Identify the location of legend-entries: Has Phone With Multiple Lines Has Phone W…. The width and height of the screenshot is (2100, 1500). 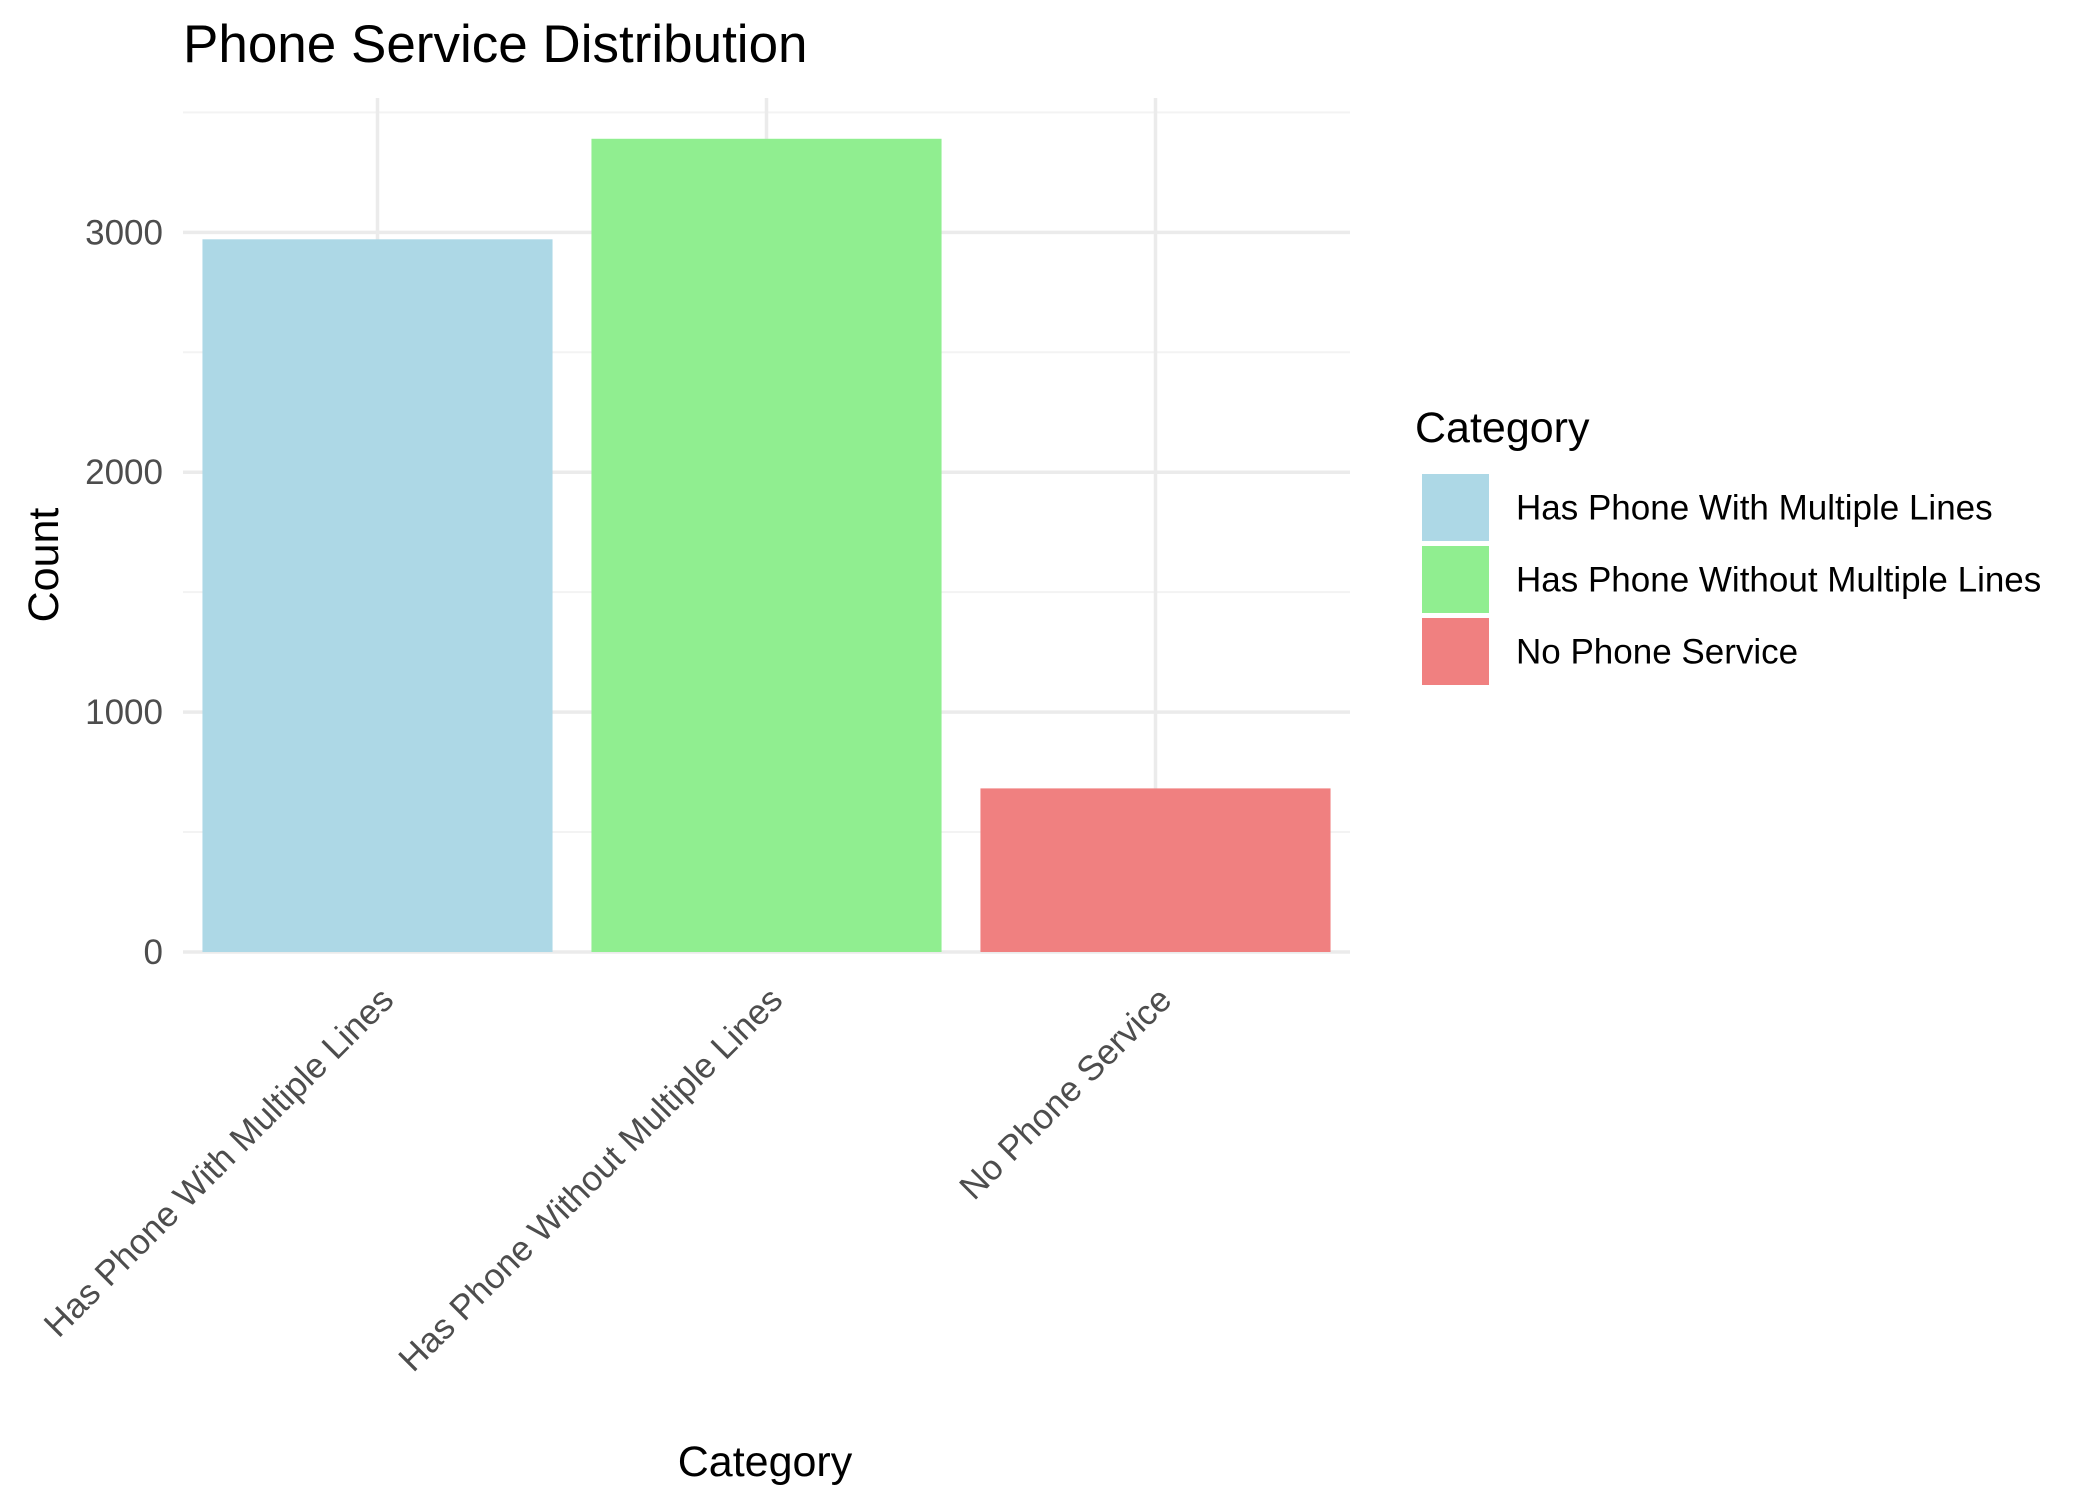
(1731, 579).